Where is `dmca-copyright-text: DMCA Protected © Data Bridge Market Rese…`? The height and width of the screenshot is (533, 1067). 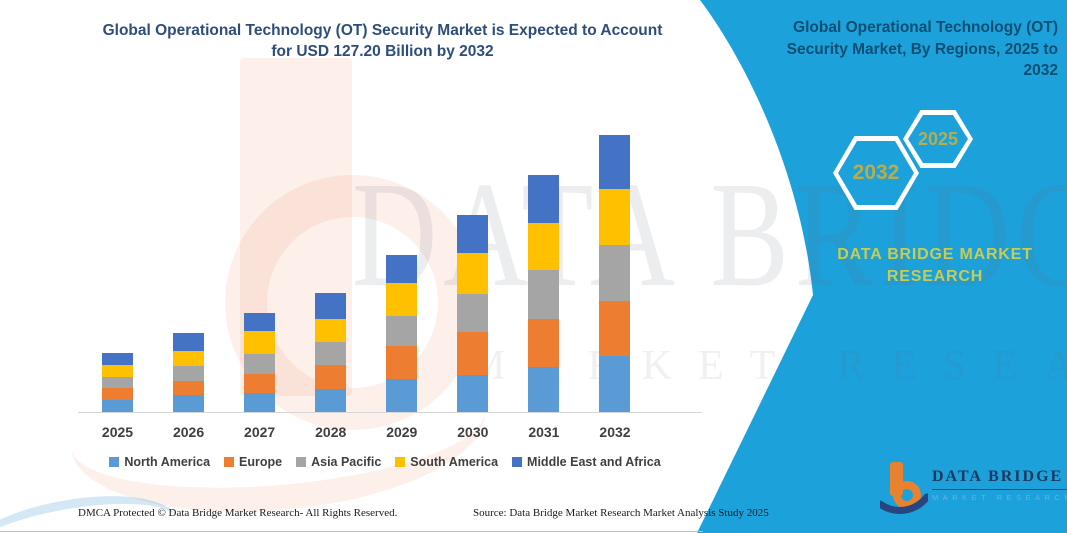 dmca-copyright-text: DMCA Protected © Data Bridge Market Rese… is located at coordinates (238, 513).